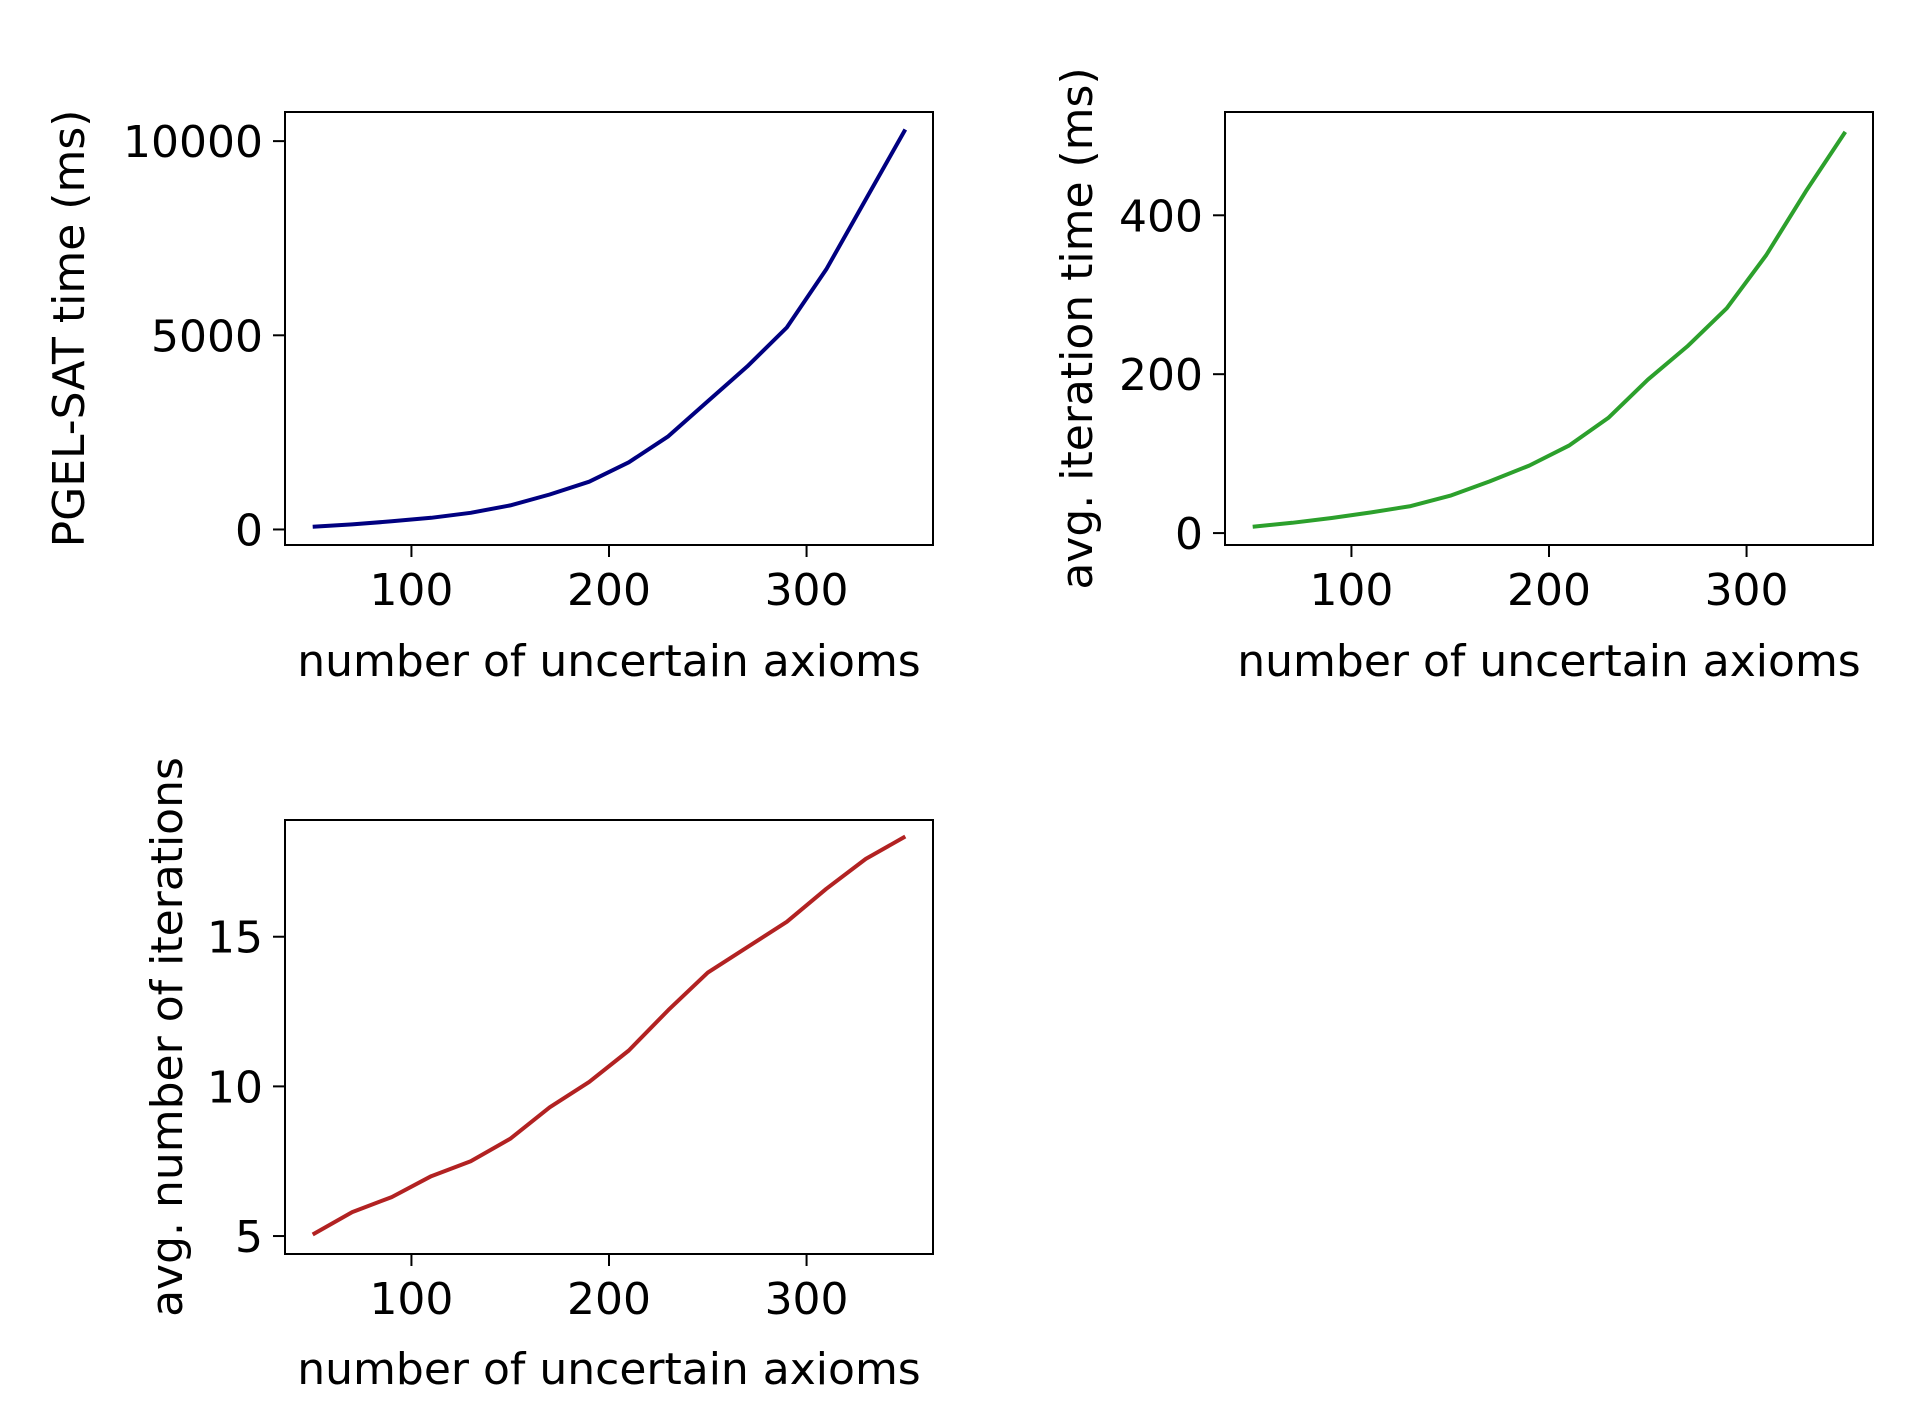  I want to click on y-tick-label: 400, so click(1161, 216).